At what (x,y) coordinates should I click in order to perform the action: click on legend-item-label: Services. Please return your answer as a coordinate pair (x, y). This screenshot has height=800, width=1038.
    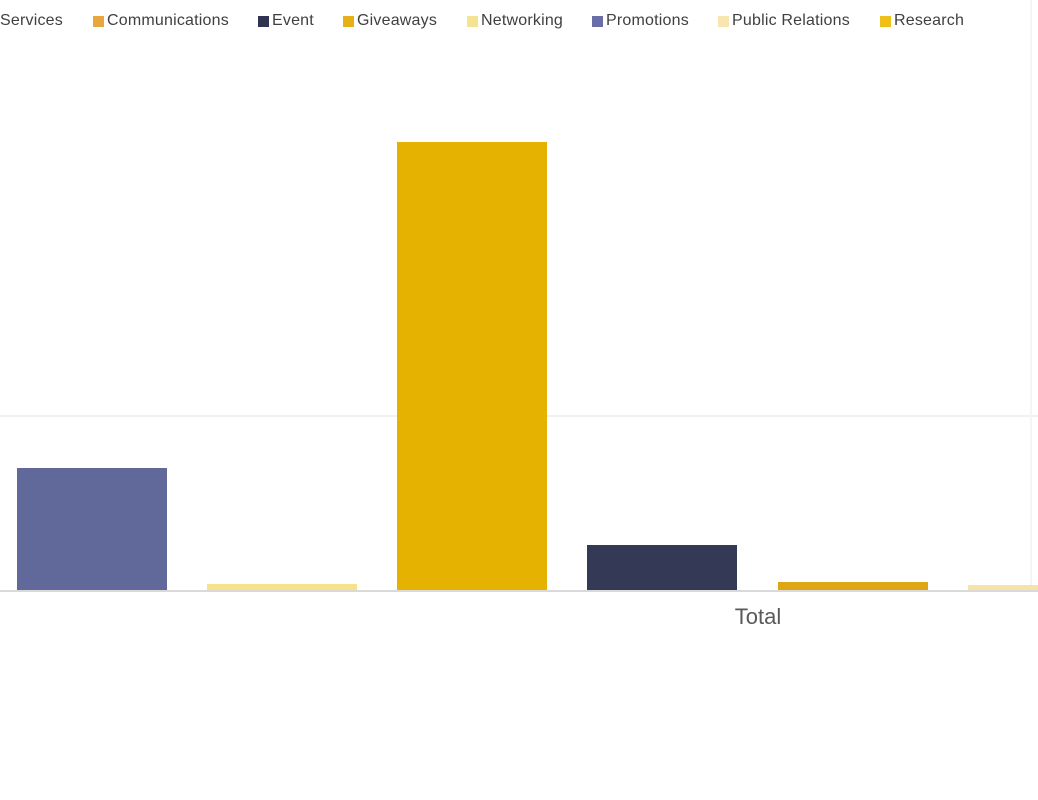
    Looking at the image, I should click on (31, 20).